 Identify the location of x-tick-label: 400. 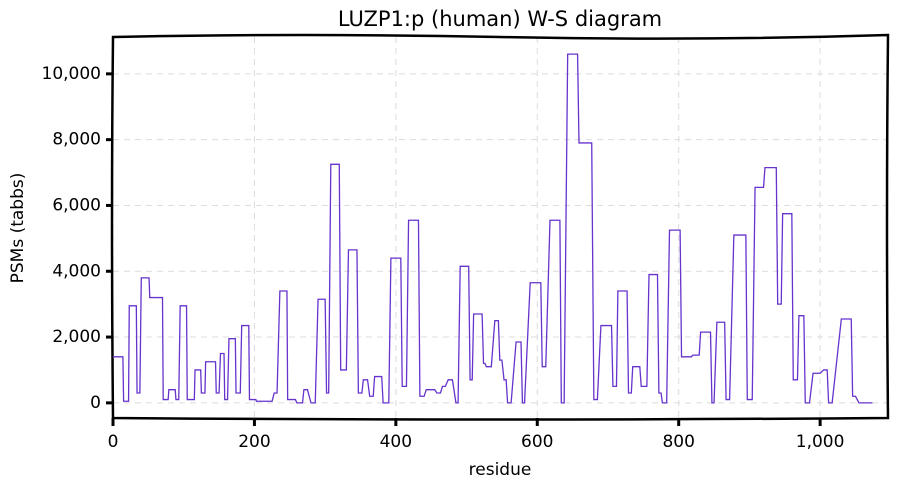
(396, 442).